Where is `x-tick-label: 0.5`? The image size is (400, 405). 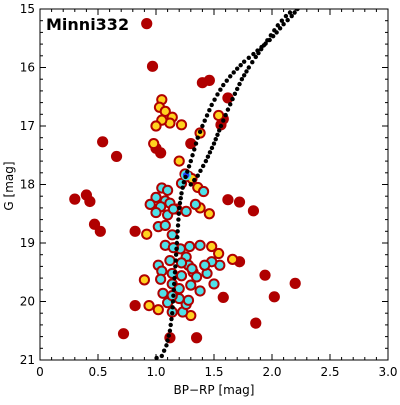
x-tick-label: 0.5 is located at coordinates (97, 372).